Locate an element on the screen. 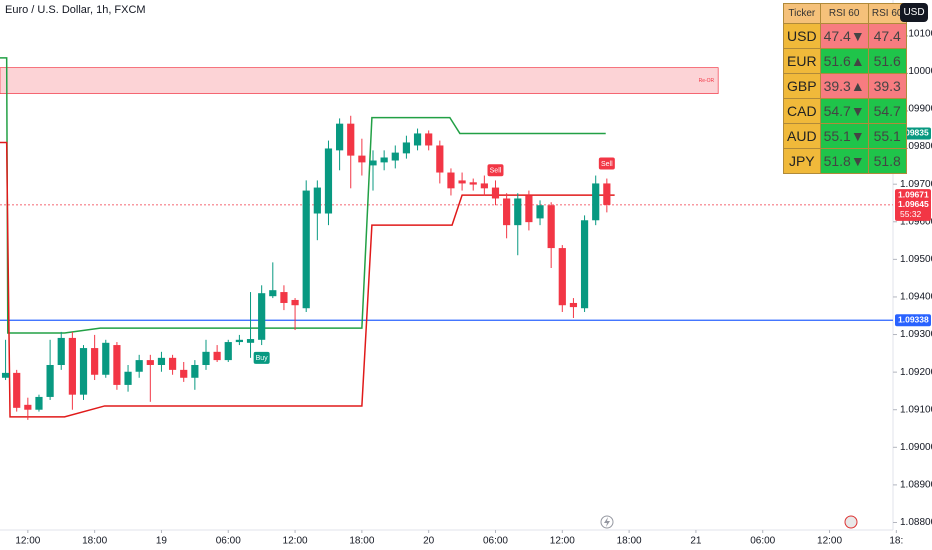 This screenshot has width=932, height=550. lightning-glyph is located at coordinates (607, 522).